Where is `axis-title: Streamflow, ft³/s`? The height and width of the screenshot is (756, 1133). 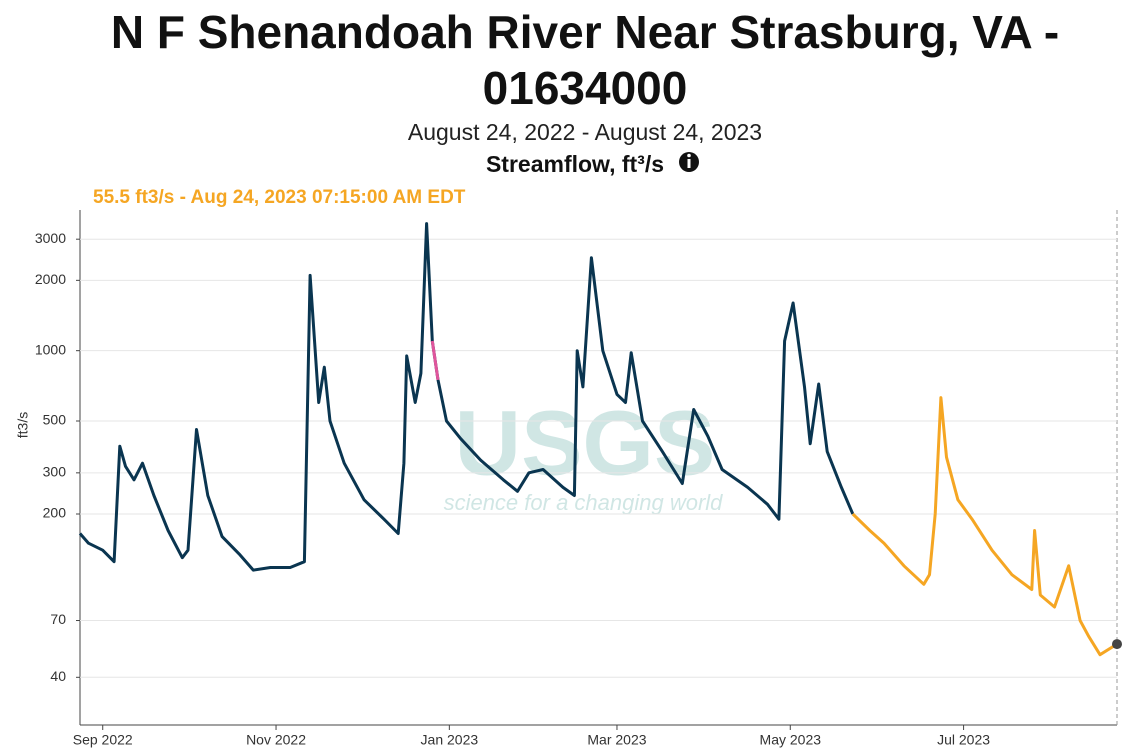
axis-title: Streamflow, ft³/s is located at coordinates (575, 164).